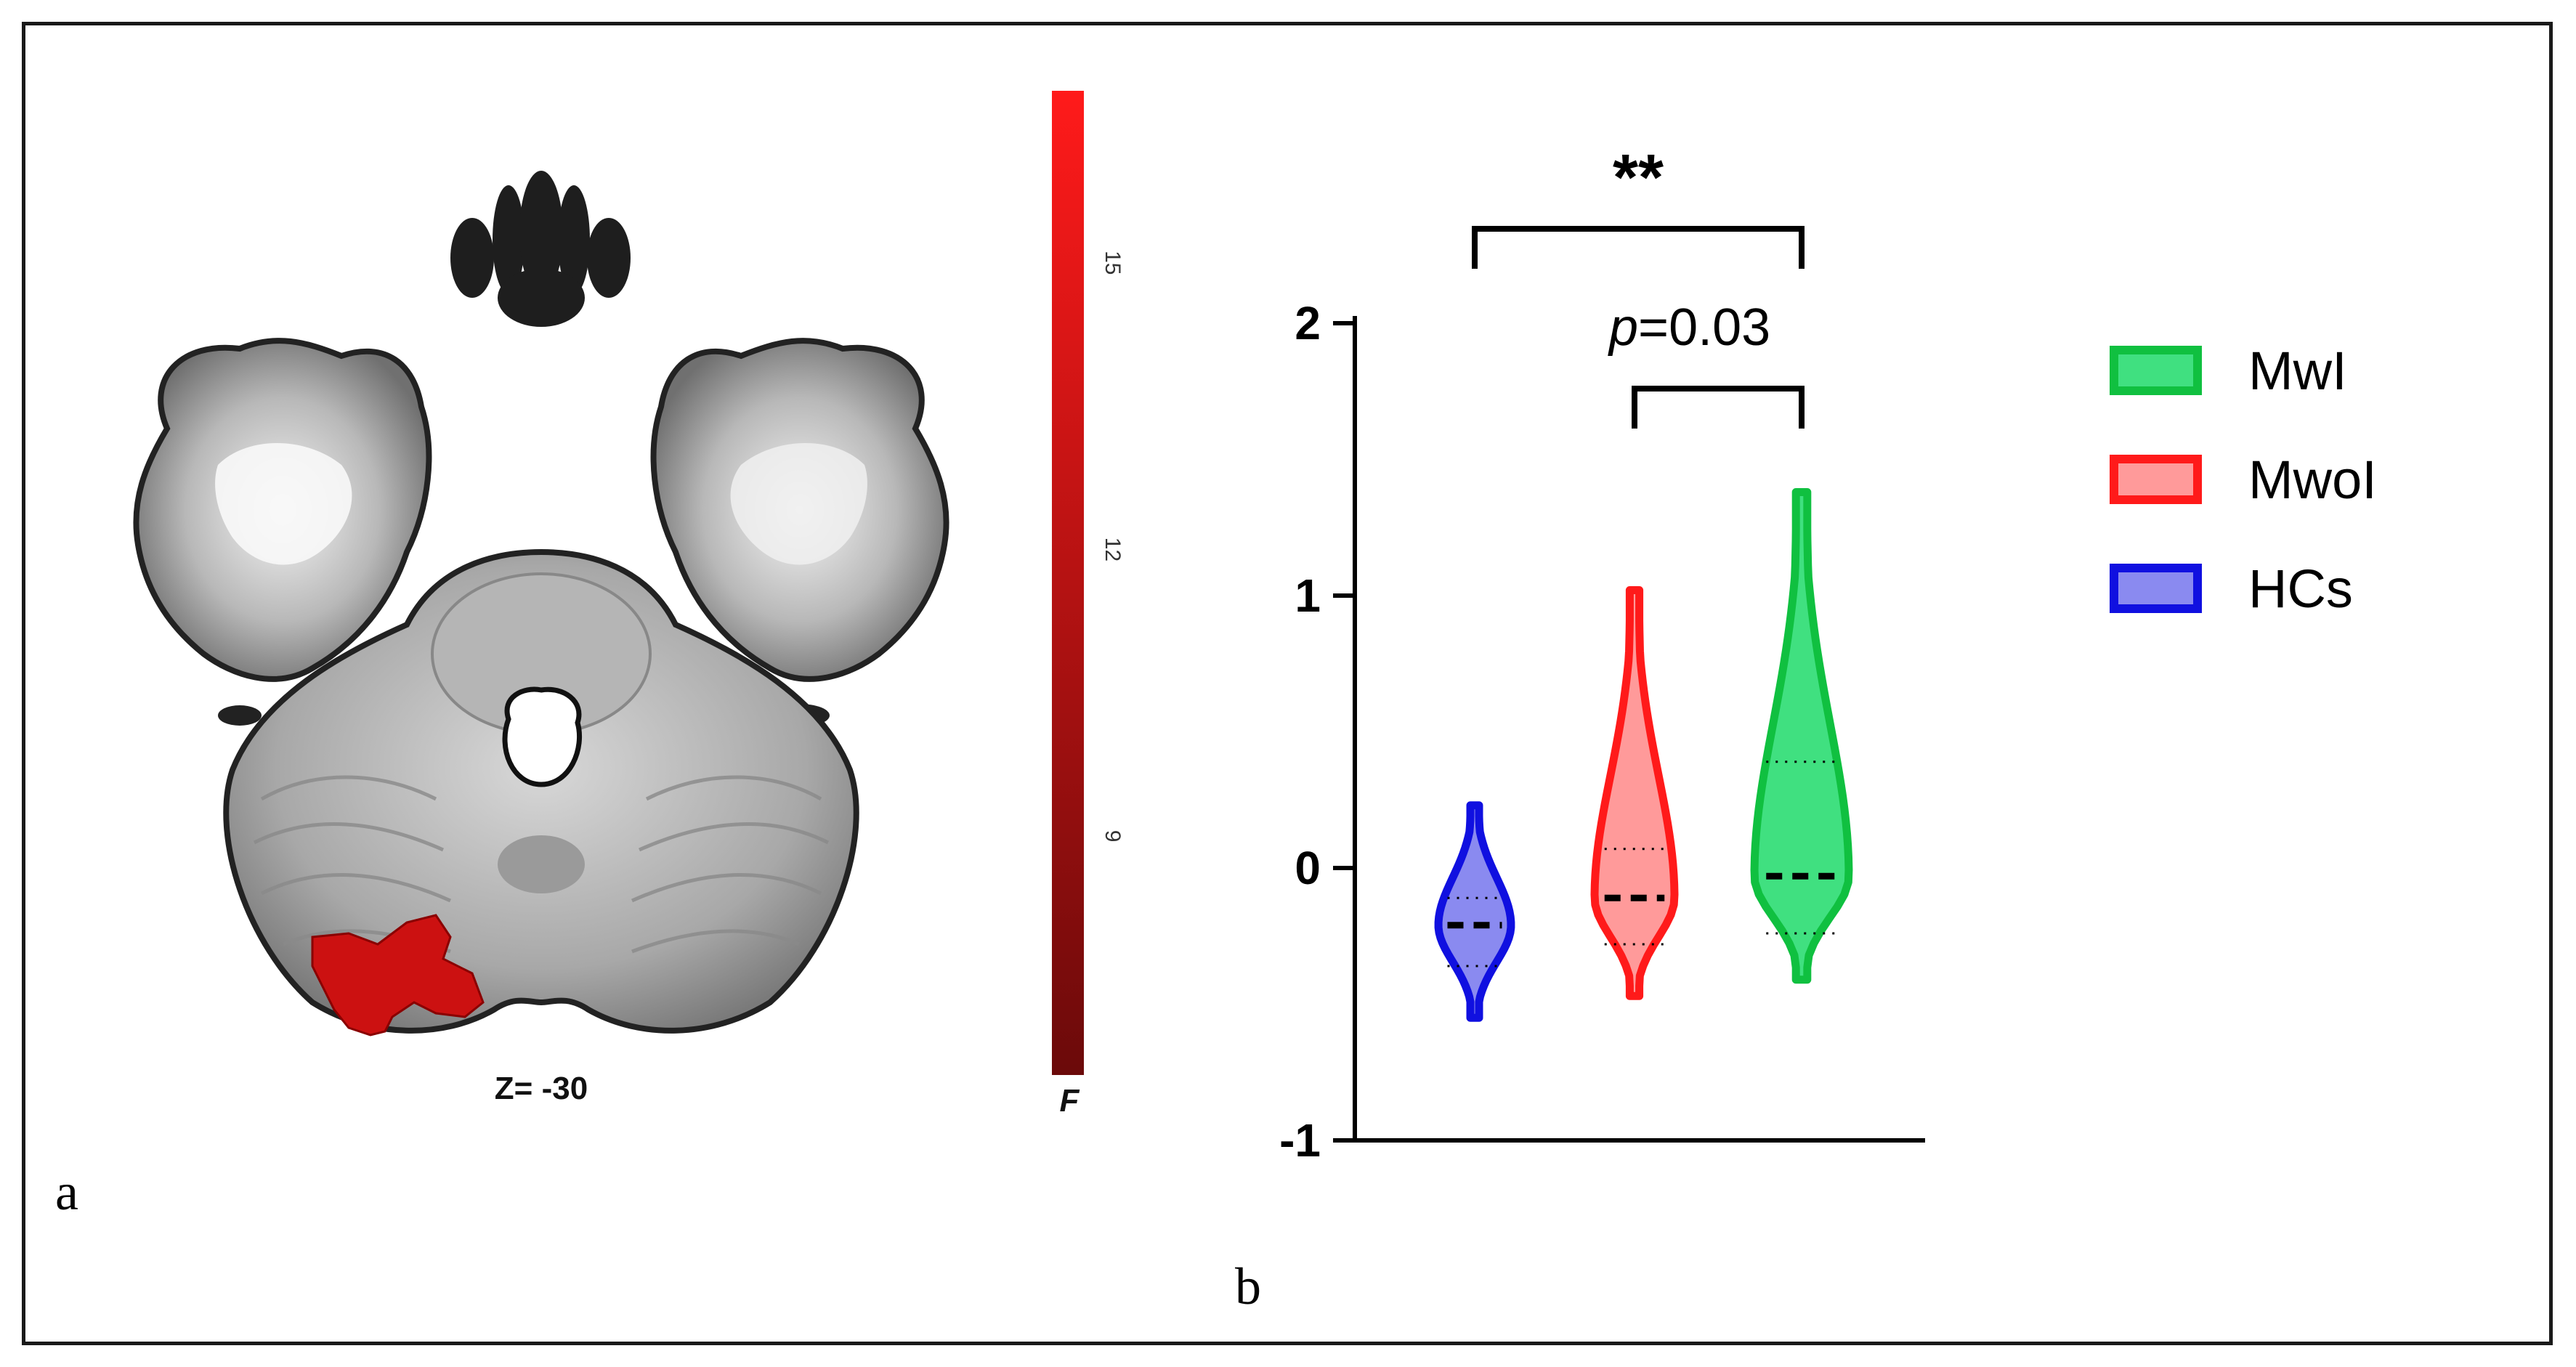 Image resolution: width=2576 pixels, height=1367 pixels. What do you see at coordinates (2297, 371) in the screenshot?
I see `legend-label: MwI` at bounding box center [2297, 371].